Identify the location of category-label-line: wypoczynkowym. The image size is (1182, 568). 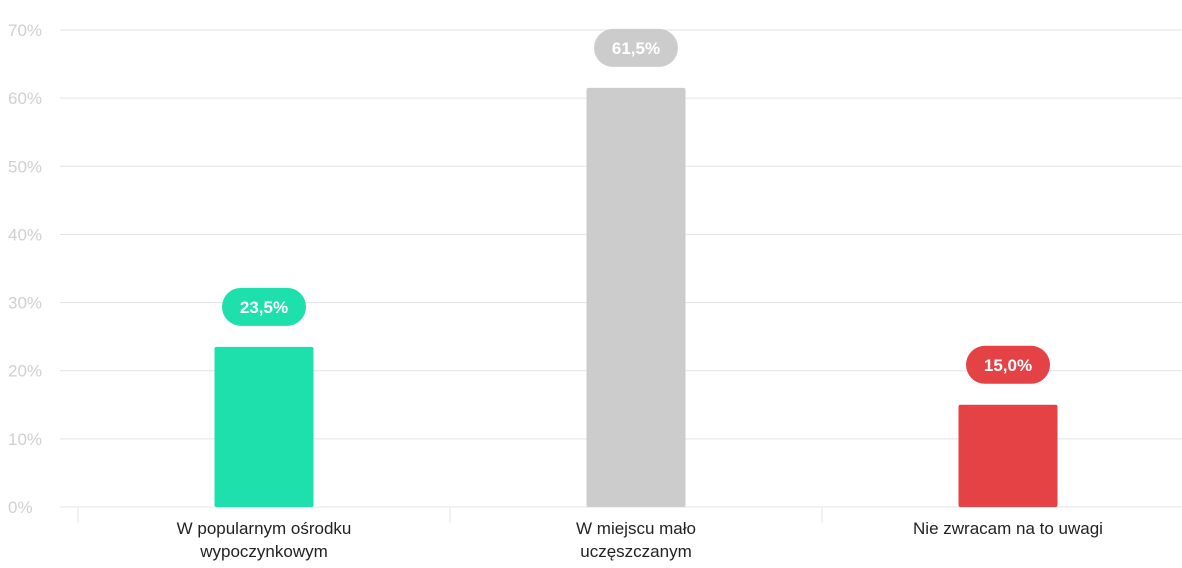
(263, 551).